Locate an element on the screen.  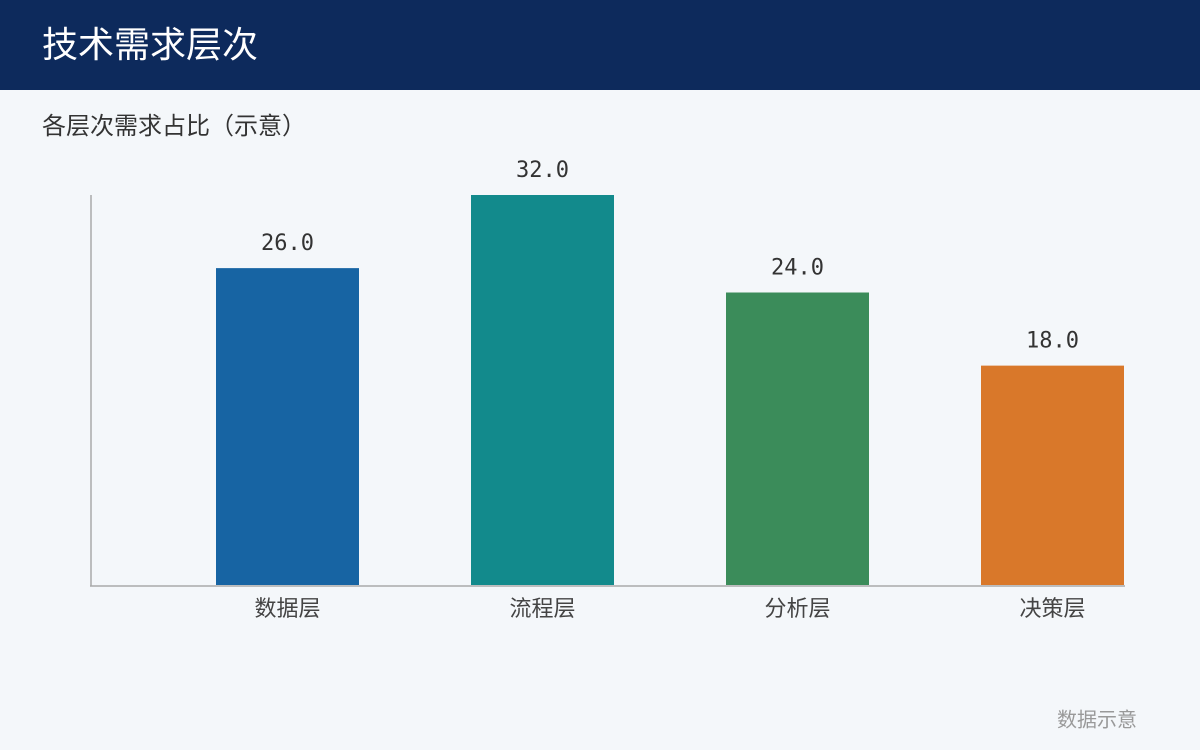
header-title: 技术需求层次 is located at coordinates (150, 45).